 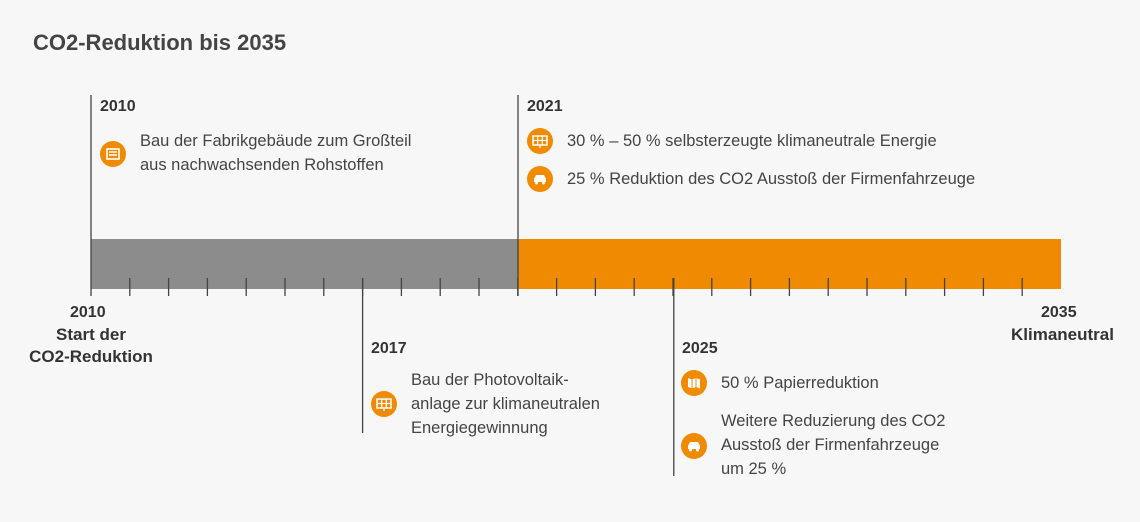 I want to click on axis-end-label: Klimaneutral, so click(x=1062, y=335).